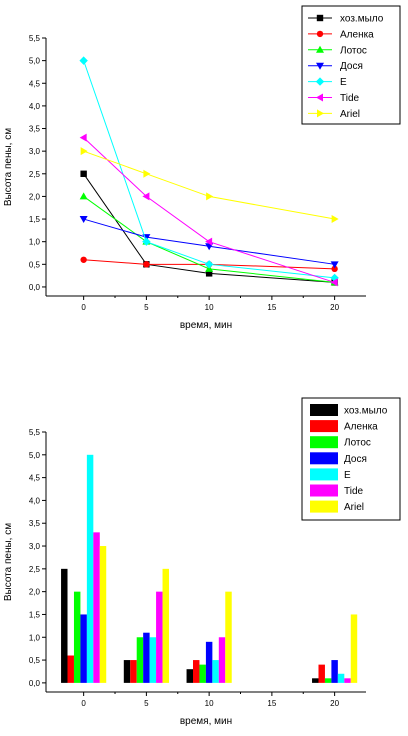 Image resolution: width=408 pixels, height=736 pixels. I want to click on bar-chart-y-tick-label: 2,5, so click(35, 569).